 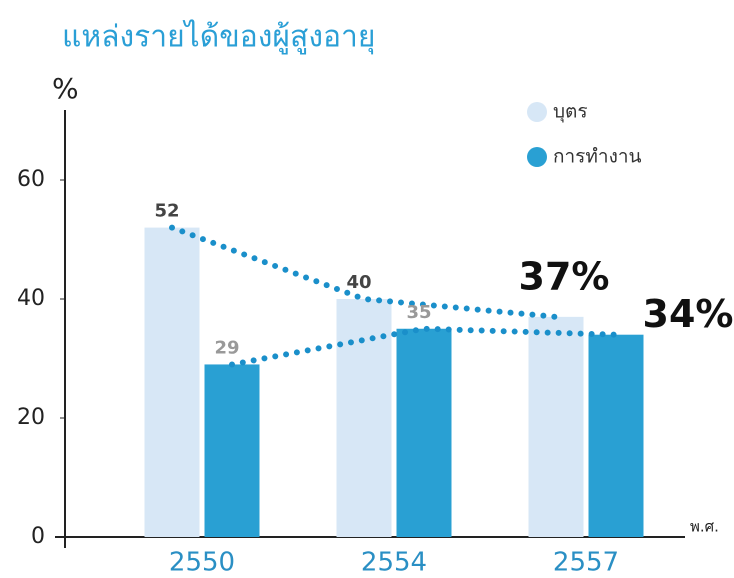 I want to click on legend-label: บุตร, so click(x=570, y=112).